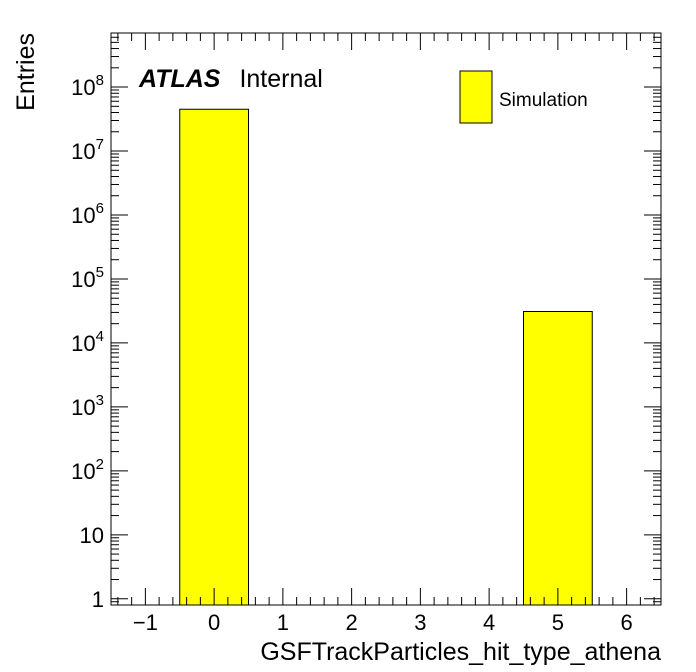  I want to click on y-tick-label: 10³, so click(87, 406).